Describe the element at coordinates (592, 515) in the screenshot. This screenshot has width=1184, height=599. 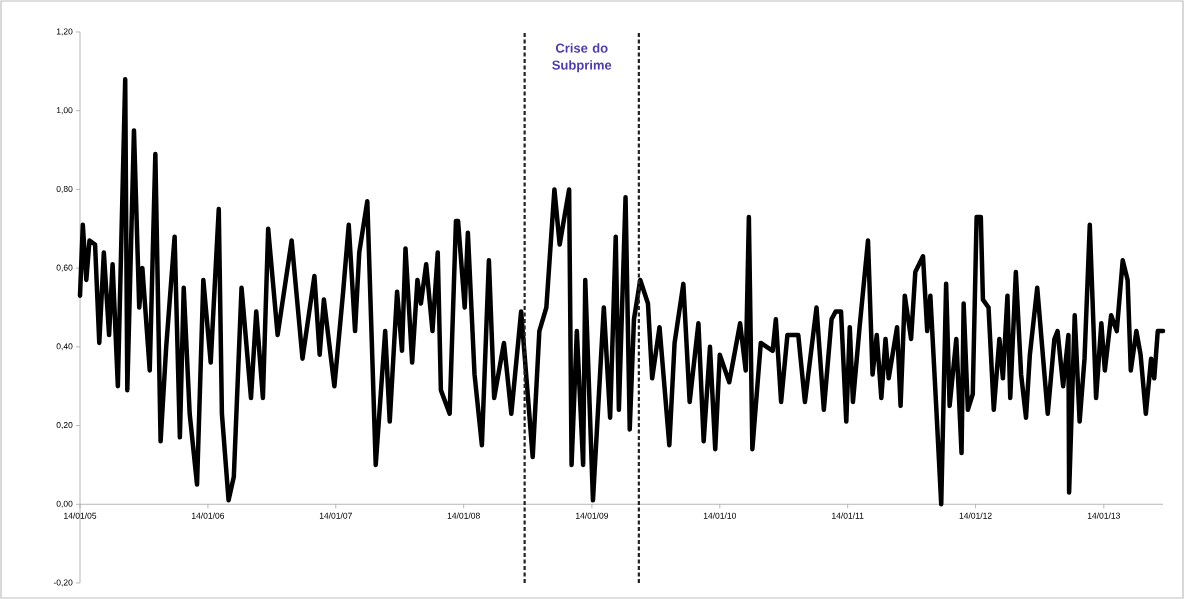
I see `x-tick-label: 14/01/09` at that location.